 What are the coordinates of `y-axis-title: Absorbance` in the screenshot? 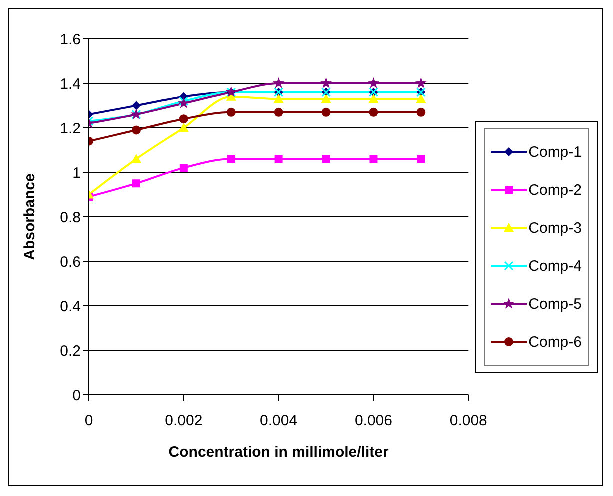 It's located at (29, 217).